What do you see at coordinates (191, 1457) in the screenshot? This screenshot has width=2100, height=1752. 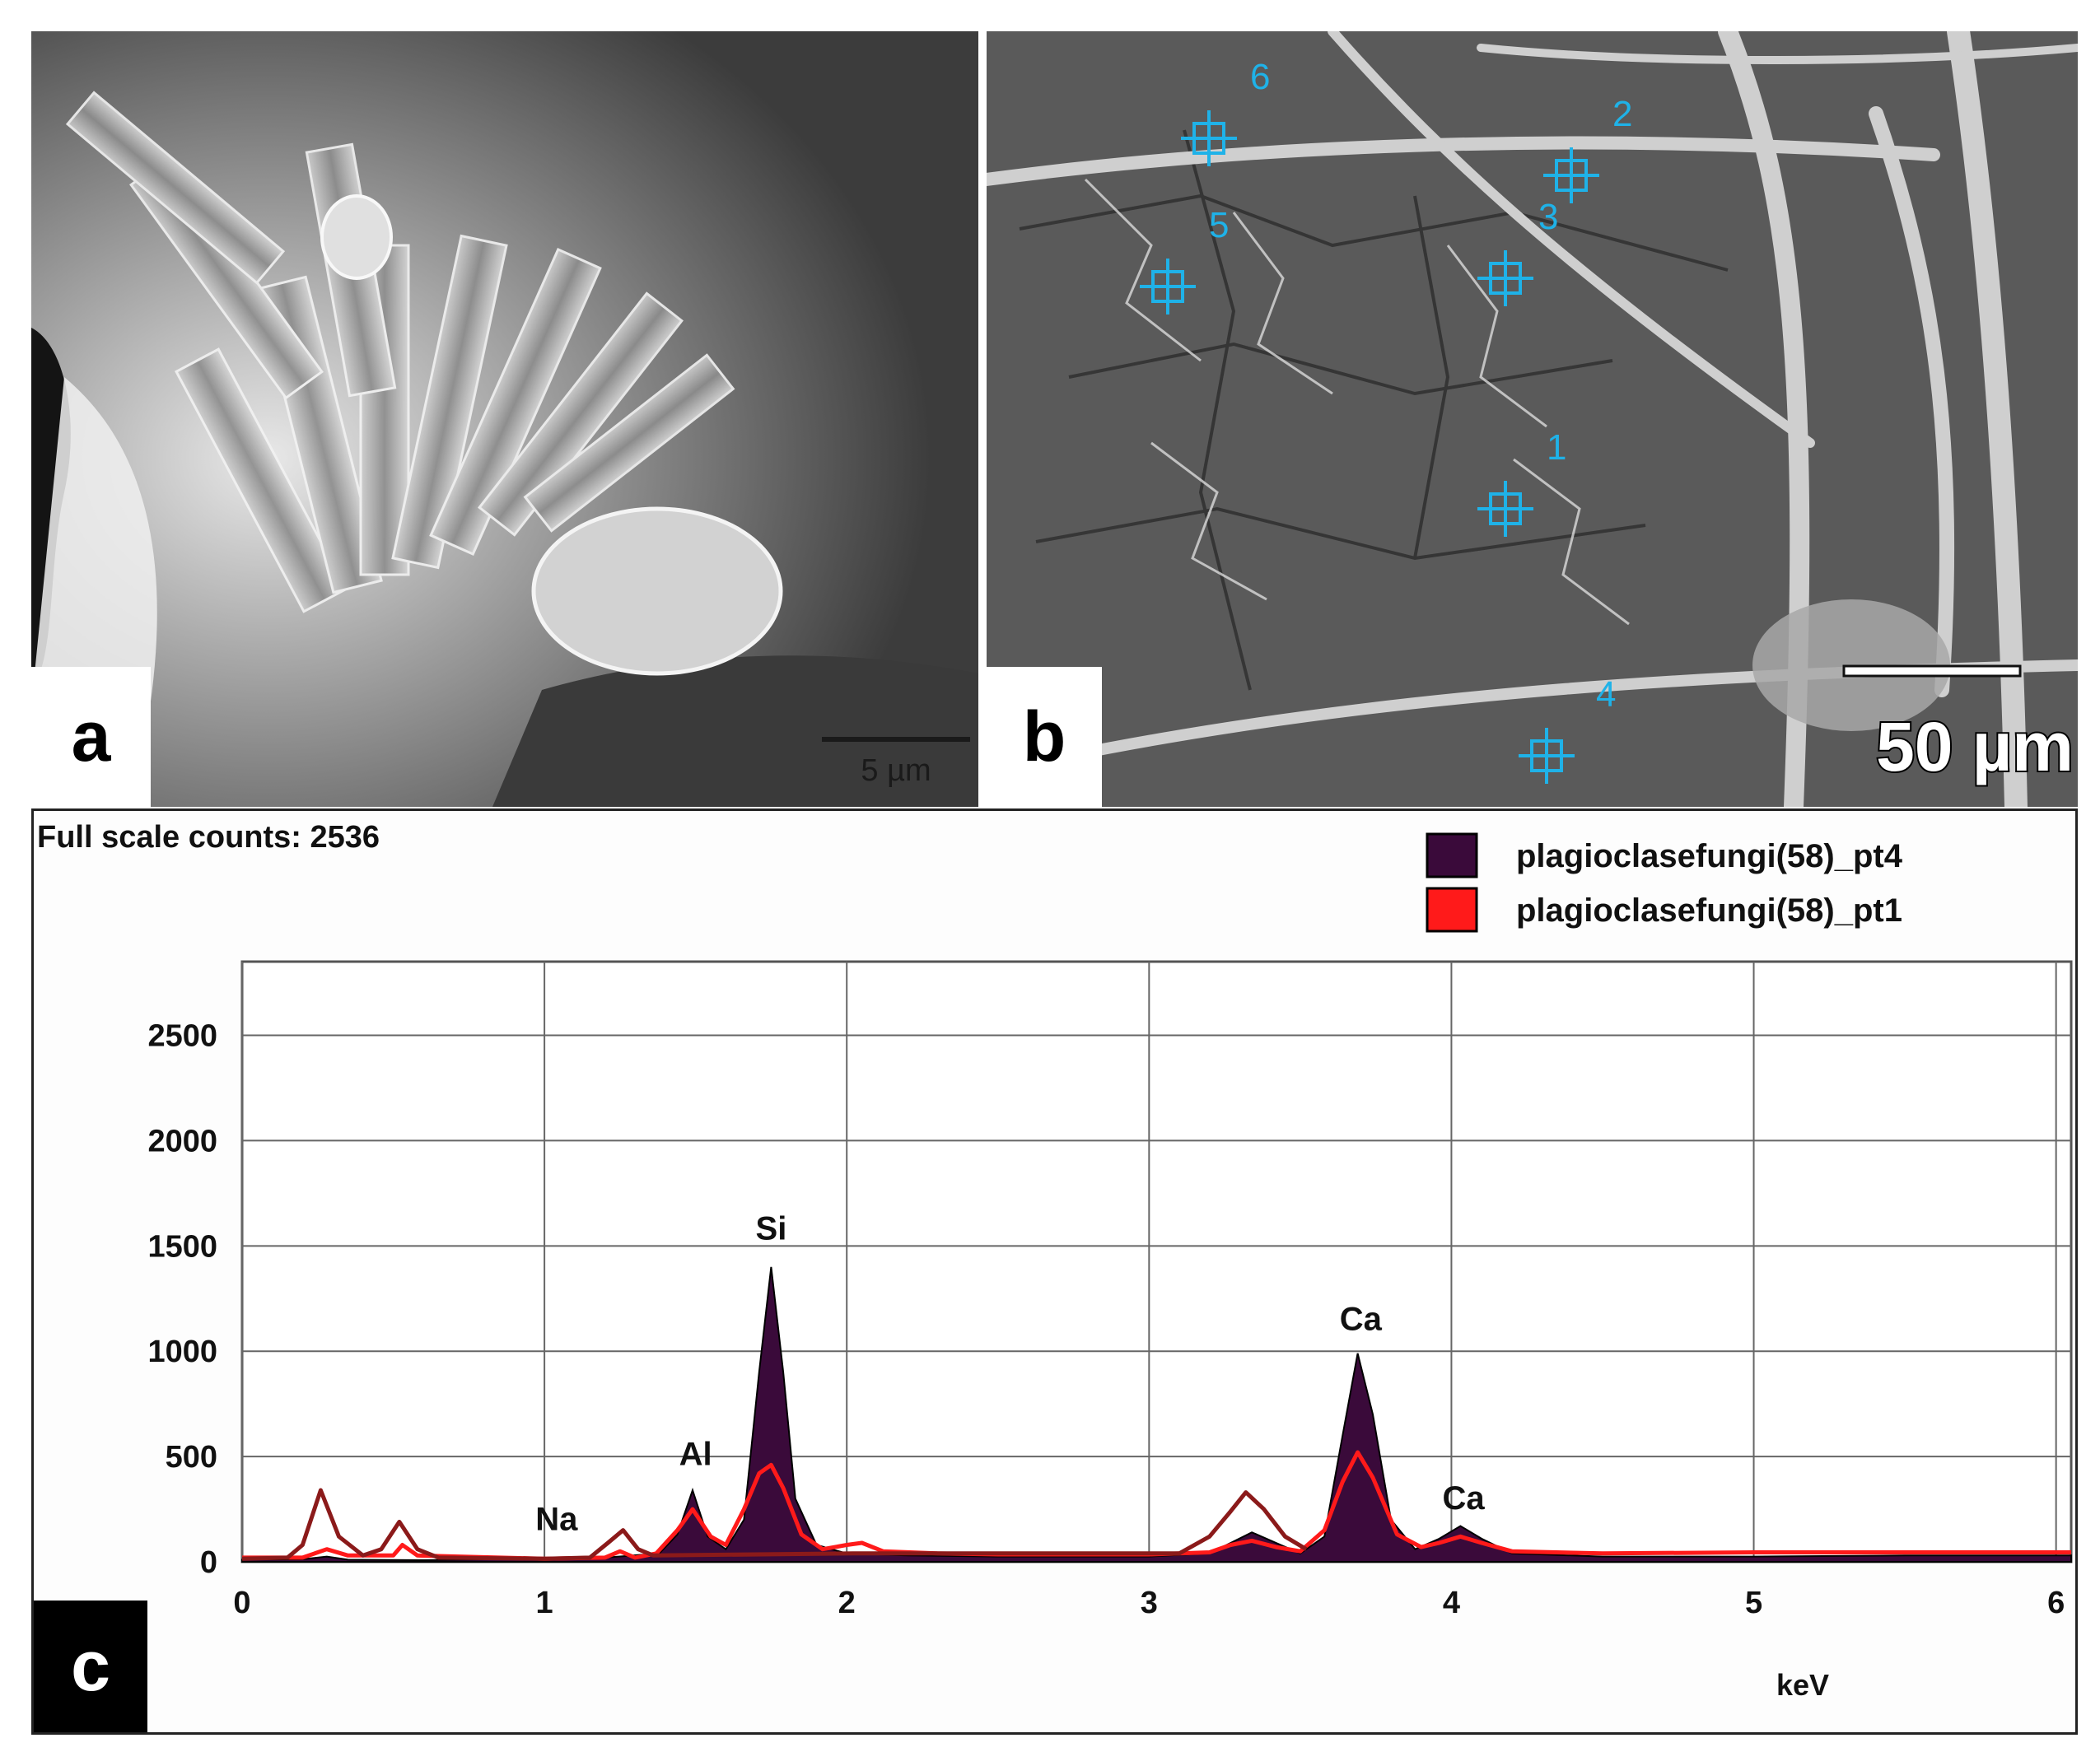 I see `y-tick-label: 500` at bounding box center [191, 1457].